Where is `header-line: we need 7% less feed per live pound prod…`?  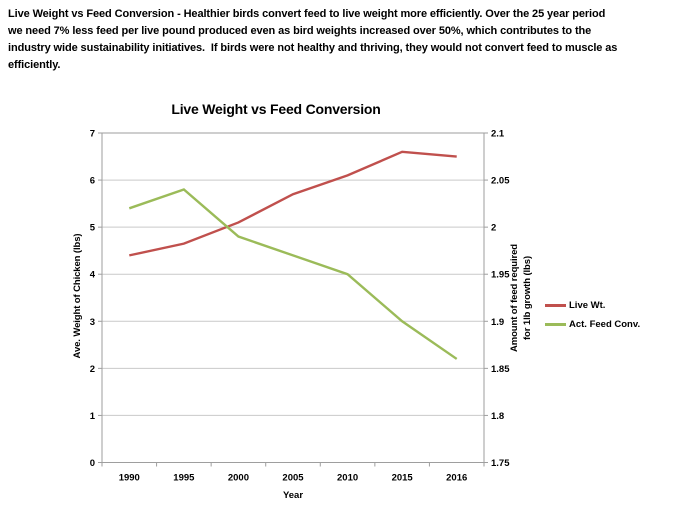
header-line: we need 7% less feed per live pound prod… is located at coordinates (300, 31).